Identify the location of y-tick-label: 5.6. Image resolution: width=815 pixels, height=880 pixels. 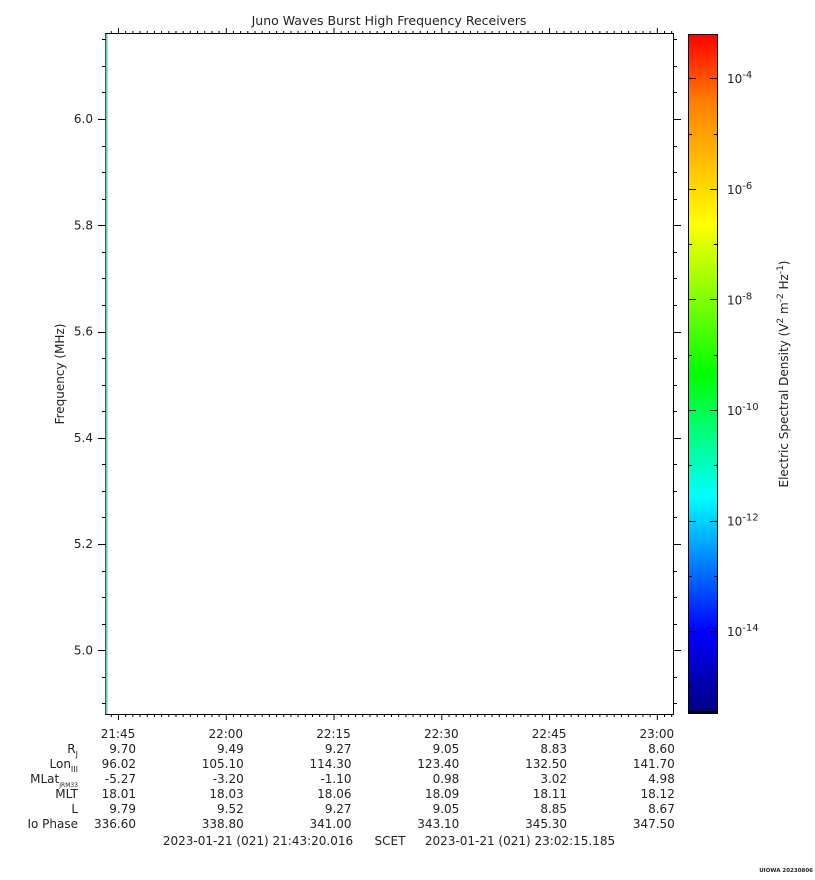
(83, 332).